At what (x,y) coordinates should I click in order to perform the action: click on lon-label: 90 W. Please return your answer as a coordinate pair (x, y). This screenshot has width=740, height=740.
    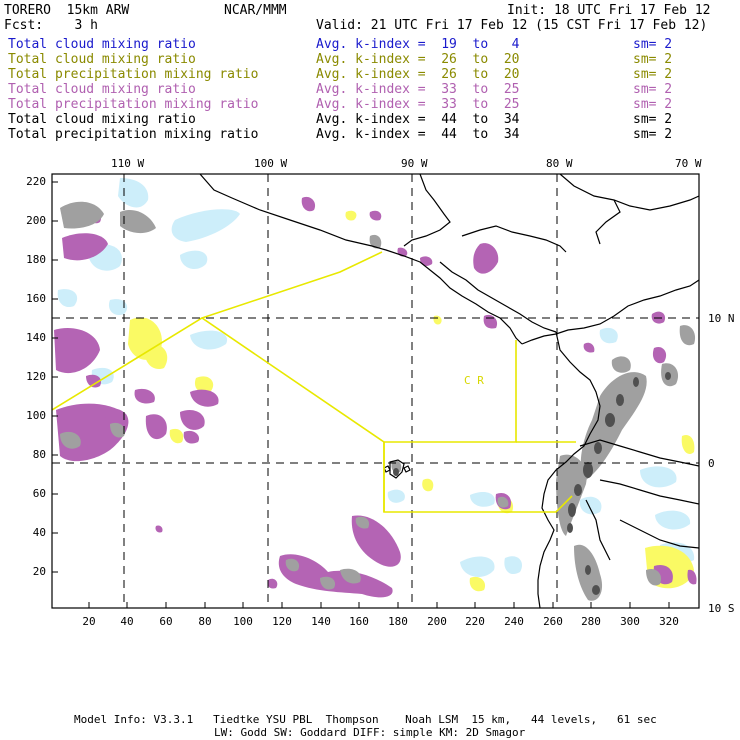
    Looking at the image, I should click on (414, 163).